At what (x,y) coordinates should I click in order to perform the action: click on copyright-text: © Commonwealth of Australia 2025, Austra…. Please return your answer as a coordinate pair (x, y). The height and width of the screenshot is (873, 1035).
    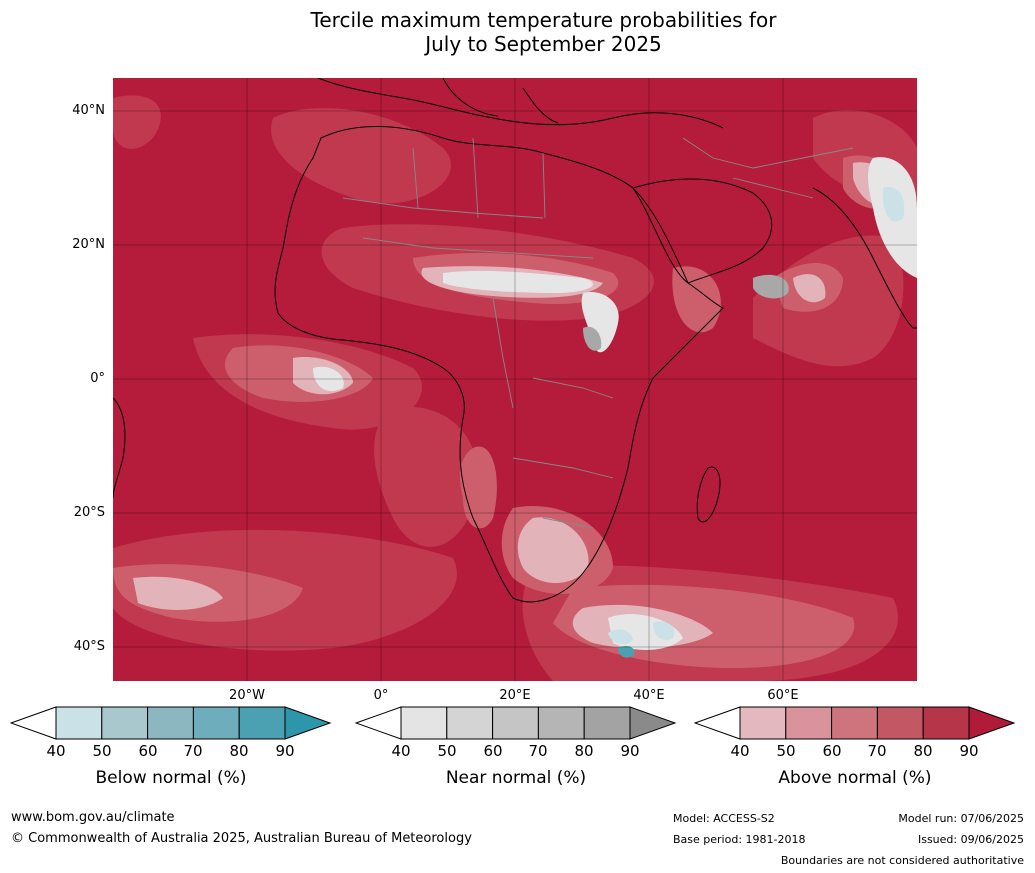
    Looking at the image, I should click on (241, 838).